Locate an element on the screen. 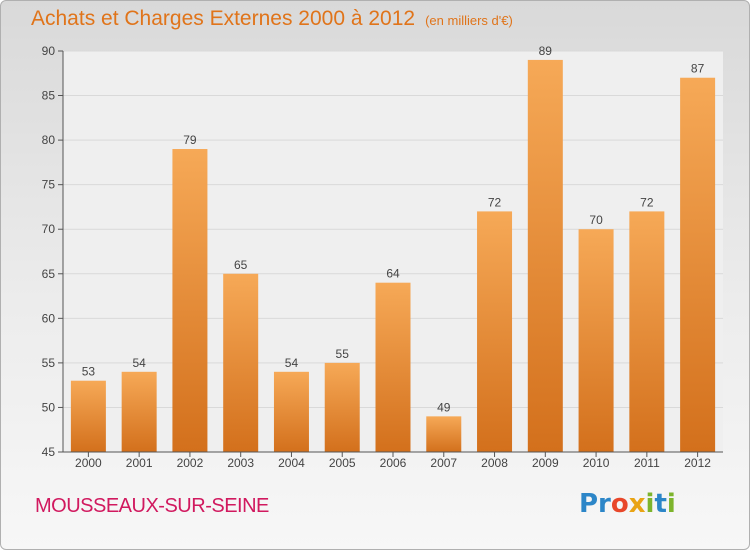 The image size is (750, 550). value-label-2007: 49 is located at coordinates (444, 407).